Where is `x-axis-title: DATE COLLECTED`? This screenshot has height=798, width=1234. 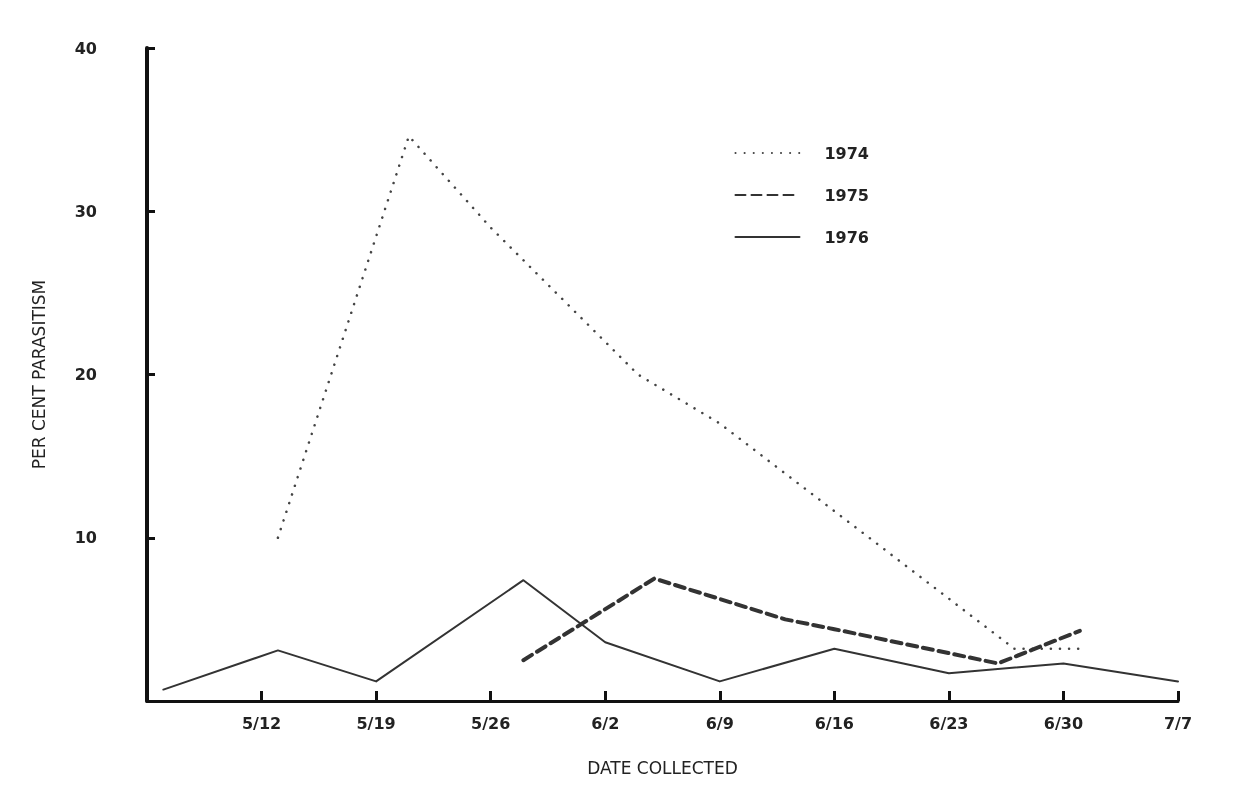 x-axis-title: DATE COLLECTED is located at coordinates (662, 767).